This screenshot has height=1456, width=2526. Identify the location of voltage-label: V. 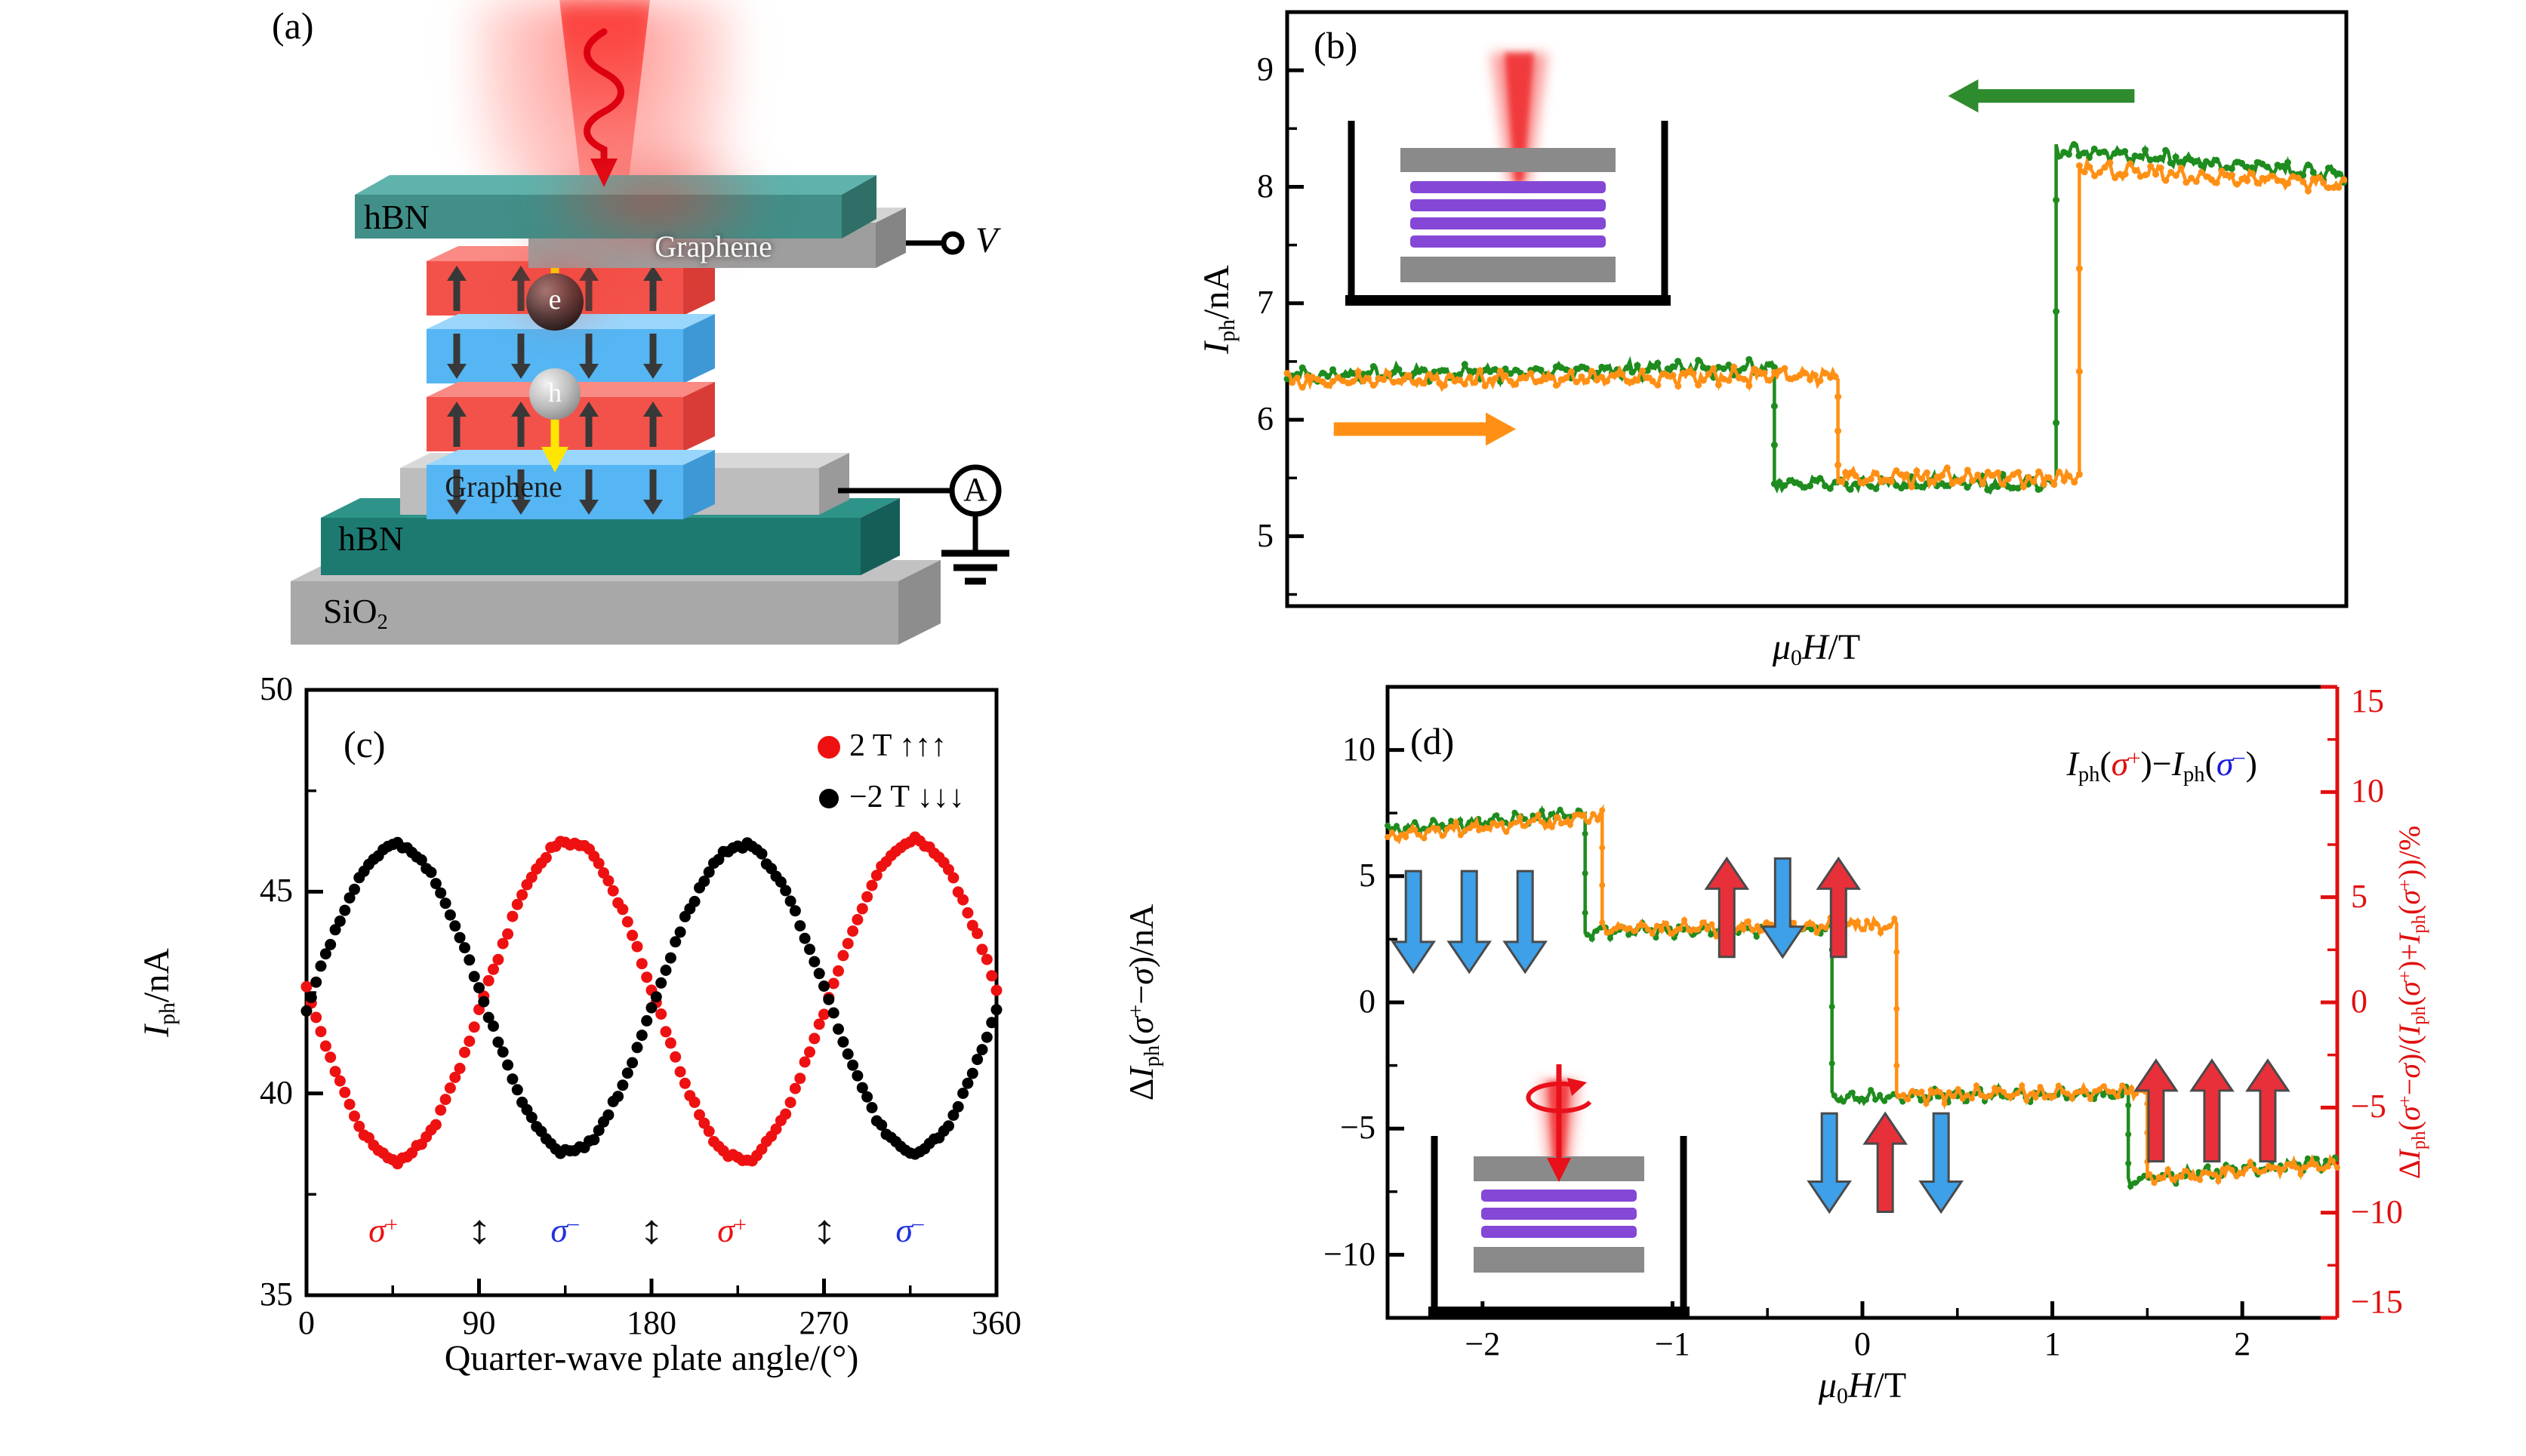
(986, 240).